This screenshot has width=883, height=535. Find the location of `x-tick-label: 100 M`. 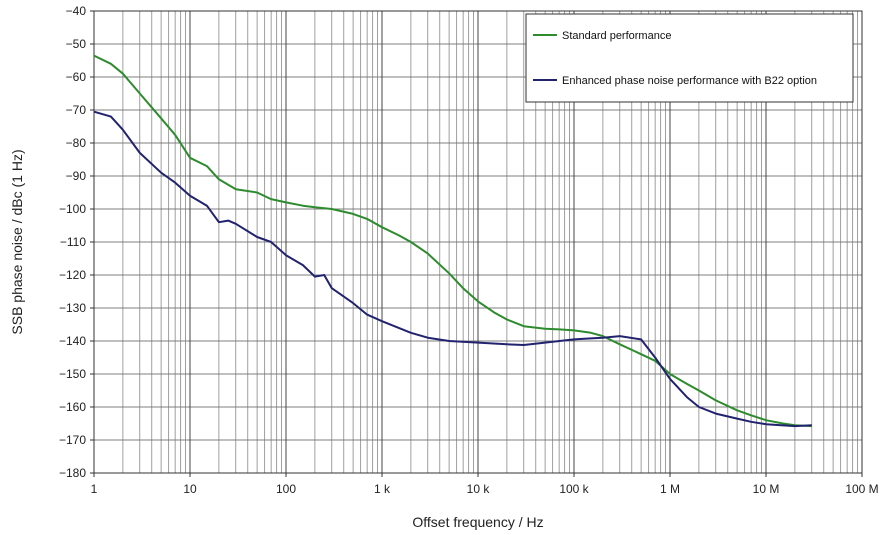

x-tick-label: 100 M is located at coordinates (861, 489).